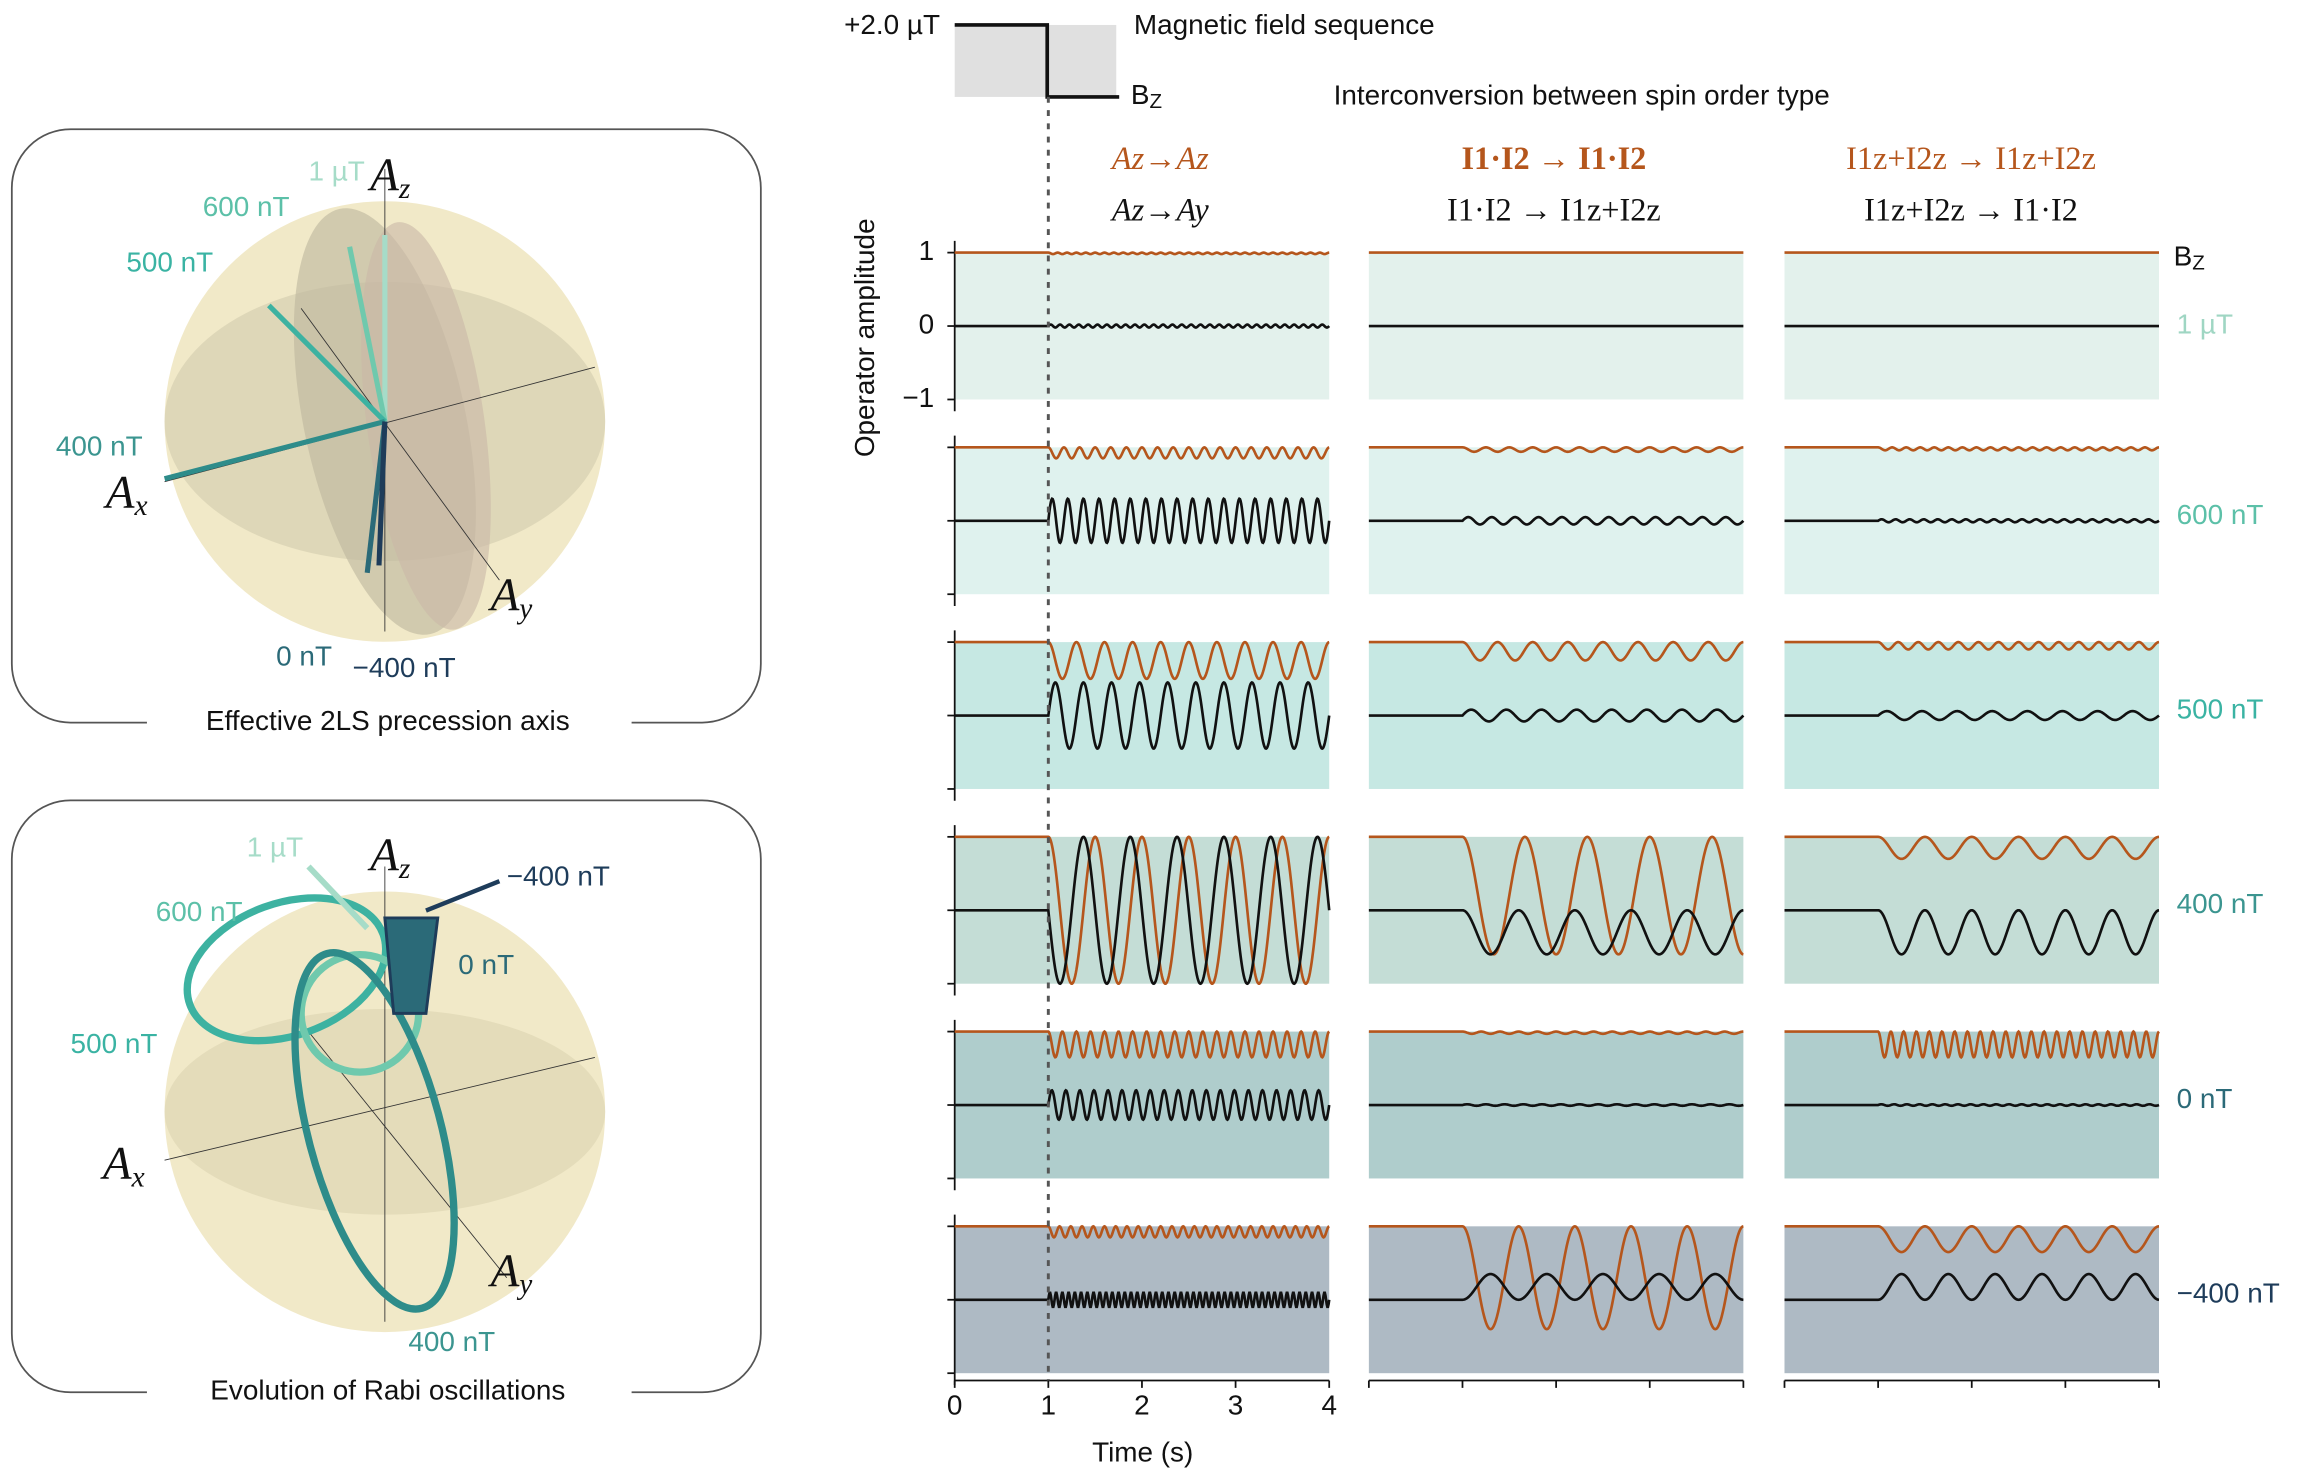 The image size is (2303, 1476). I want to click on x-tick-label: 1, so click(1049, 1404).